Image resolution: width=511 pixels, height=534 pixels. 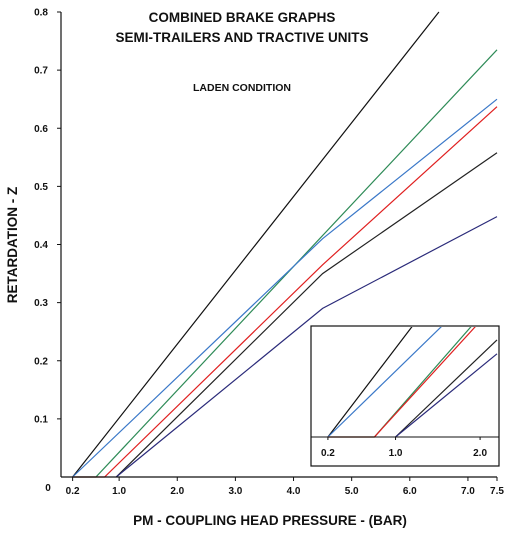 I want to click on y-tick-label: 0.2, so click(x=41, y=361).